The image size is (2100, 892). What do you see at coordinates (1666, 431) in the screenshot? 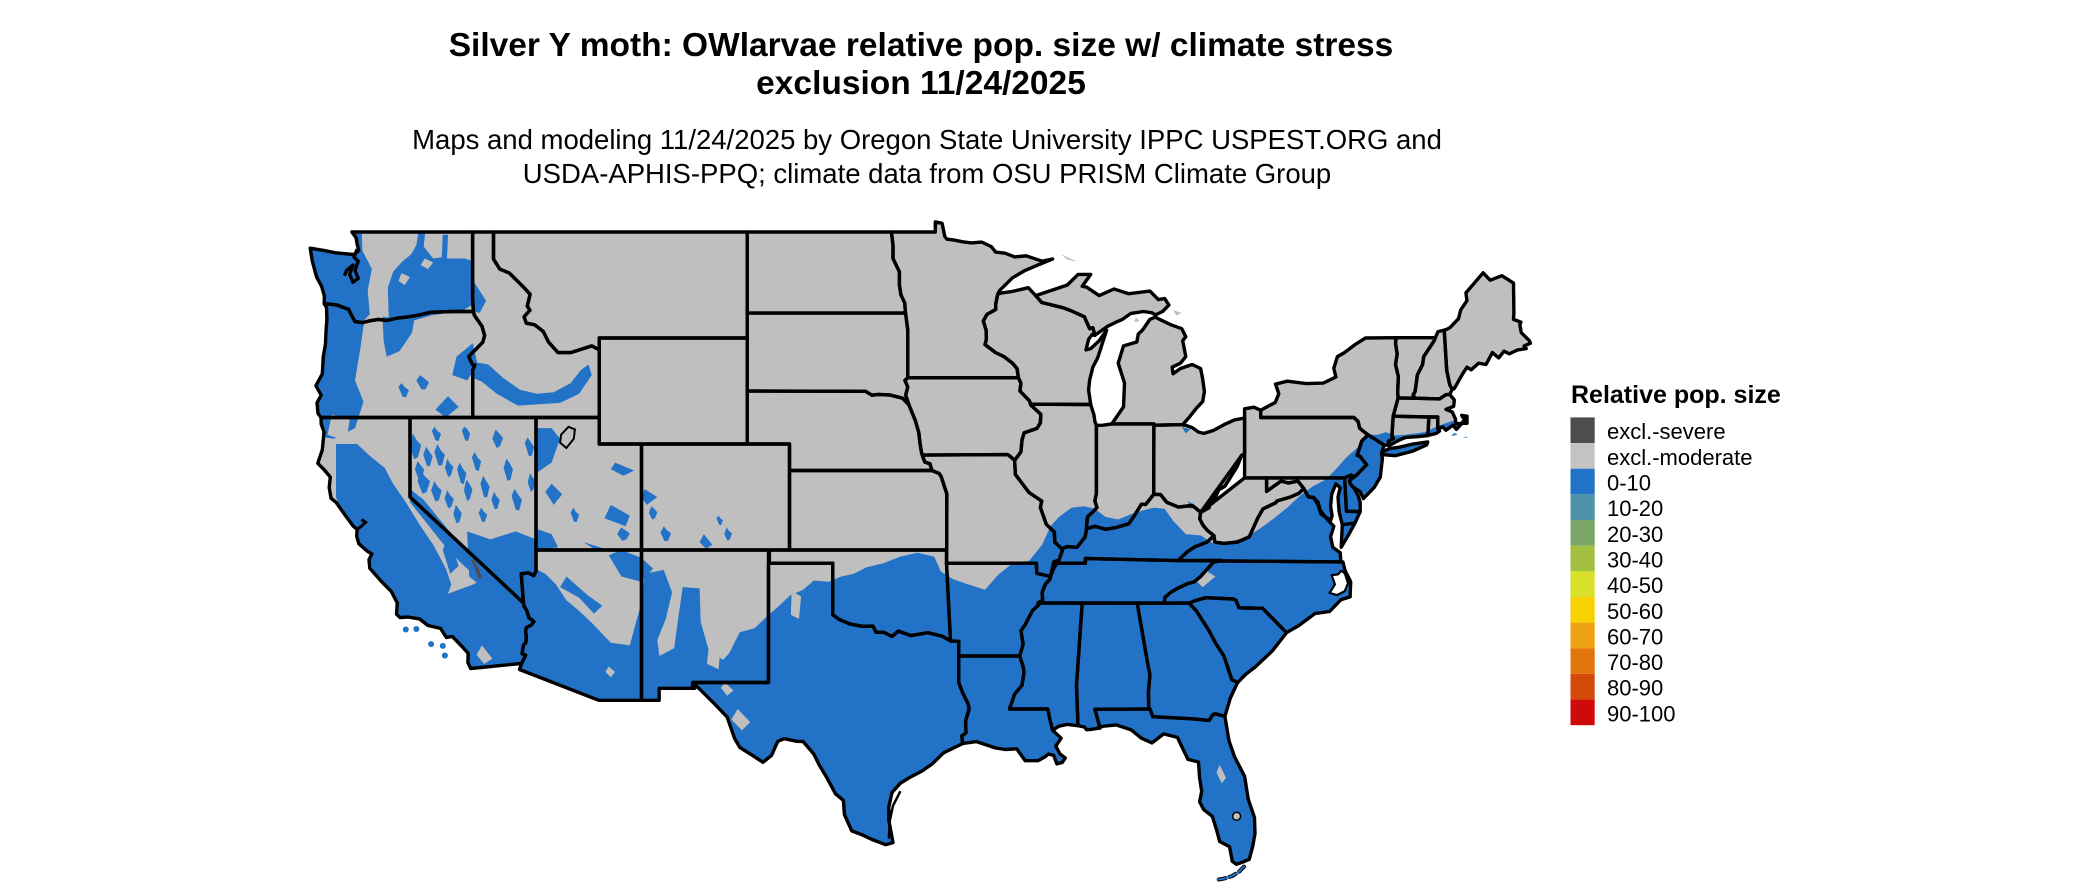
I see `svg-text: excl.-severe` at bounding box center [1666, 431].